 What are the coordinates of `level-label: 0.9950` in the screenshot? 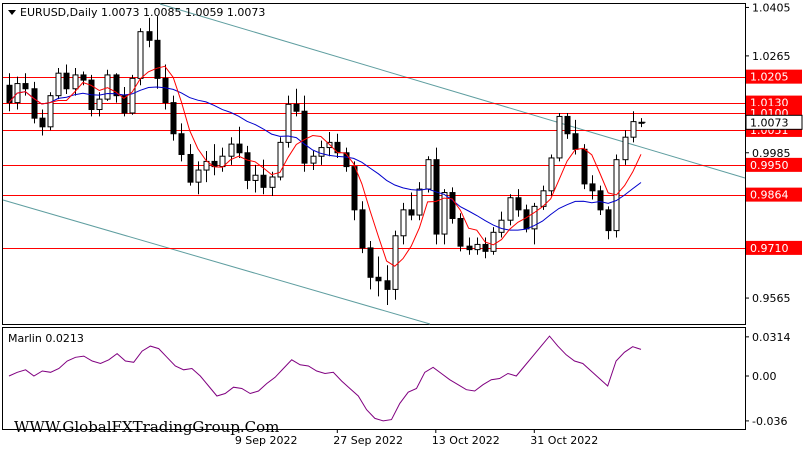 It's located at (769, 165).